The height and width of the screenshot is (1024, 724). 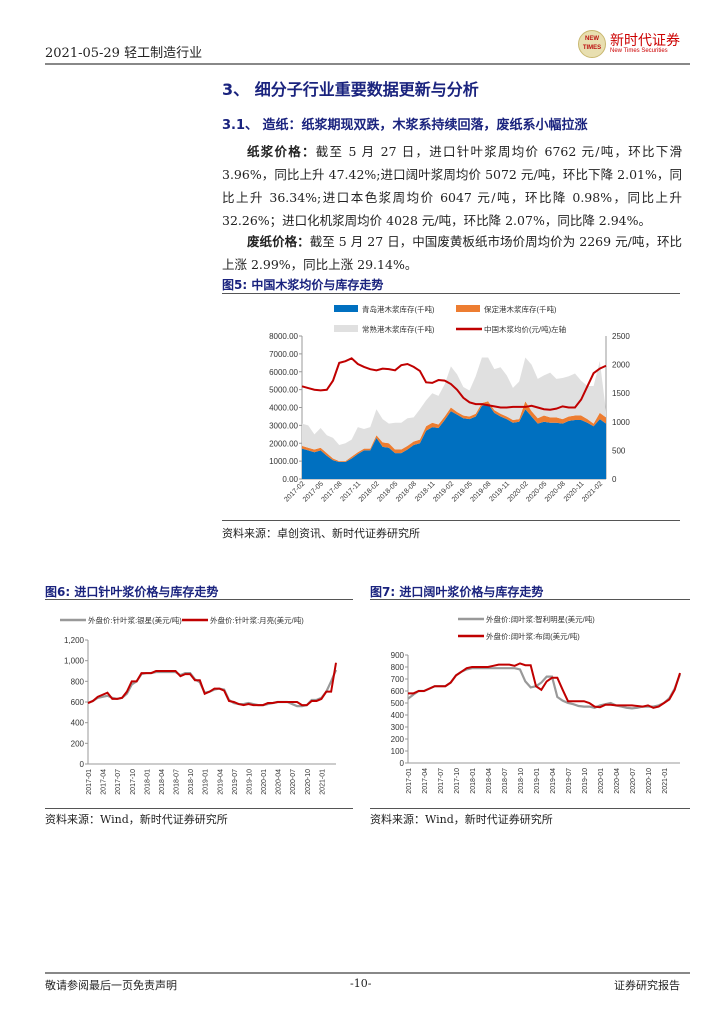 What do you see at coordinates (621, 365) in the screenshot?
I see `y2-tick-label: 2000` at bounding box center [621, 365].